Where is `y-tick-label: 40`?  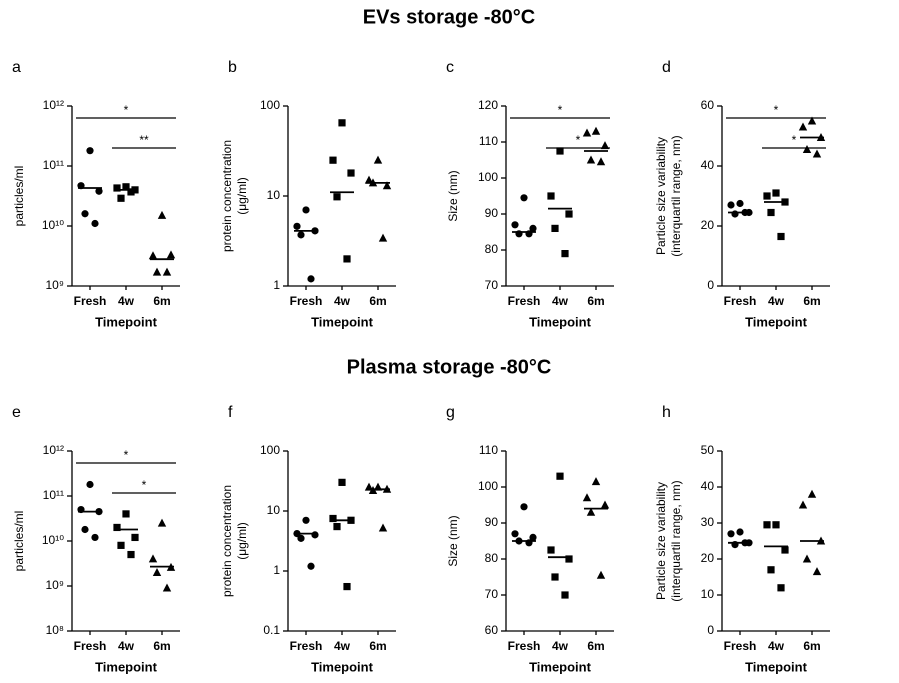
y-tick-label: 40 is located at coordinates (708, 165).